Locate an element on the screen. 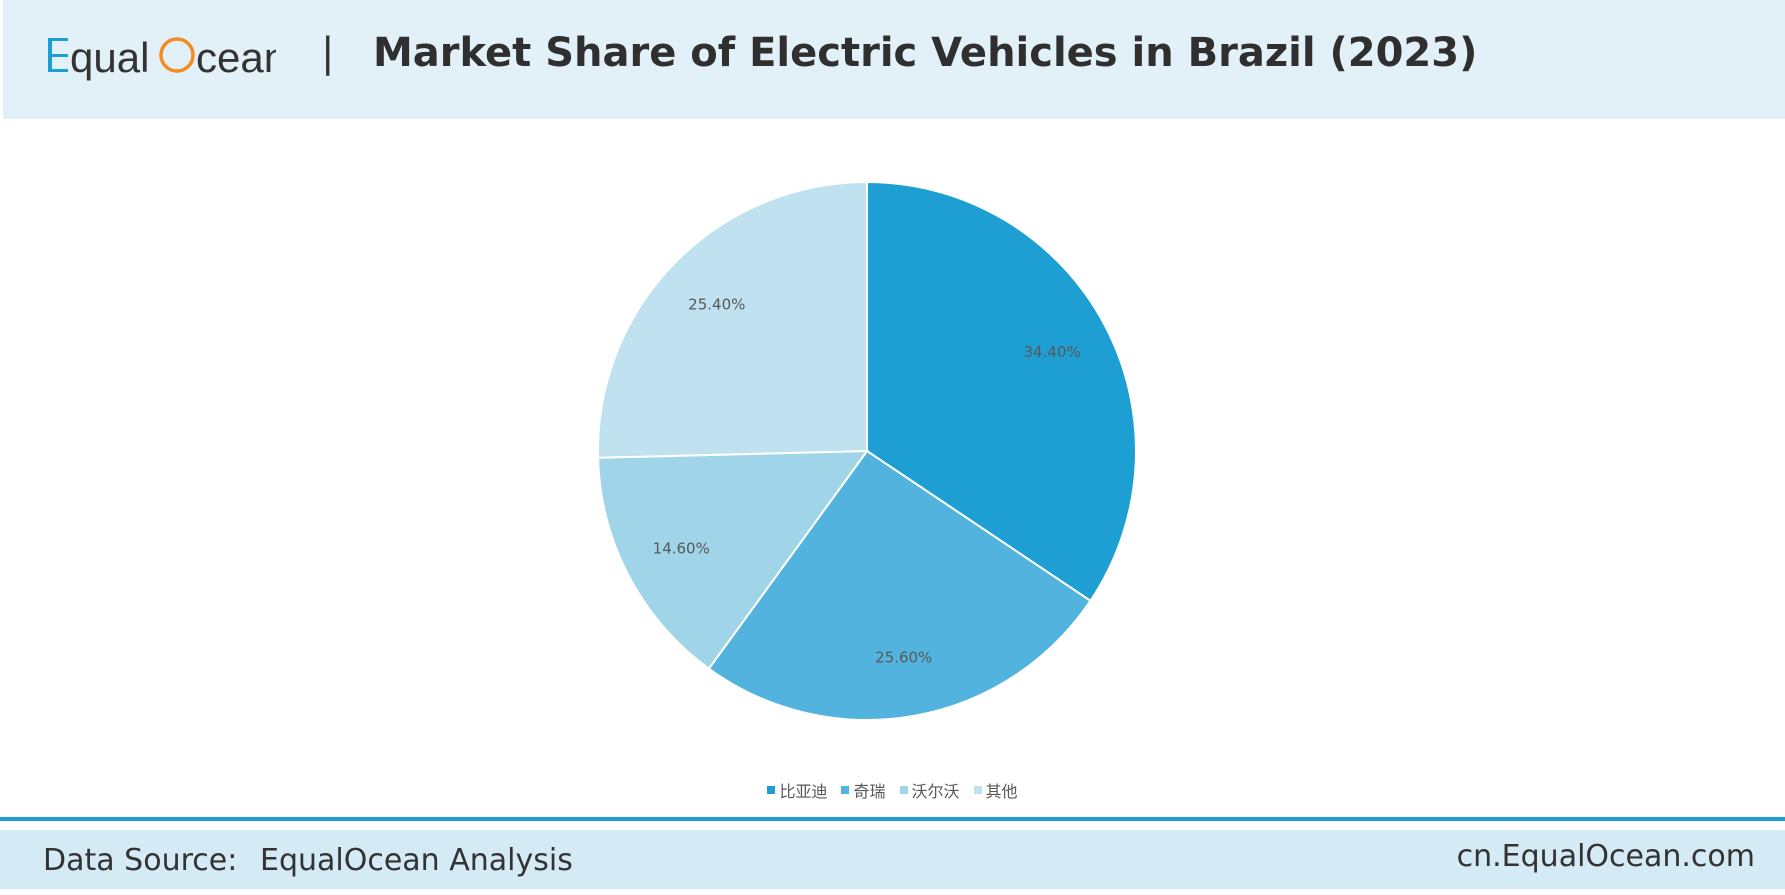 Image resolution: width=1785 pixels, height=895 pixels. logo-text-equal: qual is located at coordinates (109, 57).